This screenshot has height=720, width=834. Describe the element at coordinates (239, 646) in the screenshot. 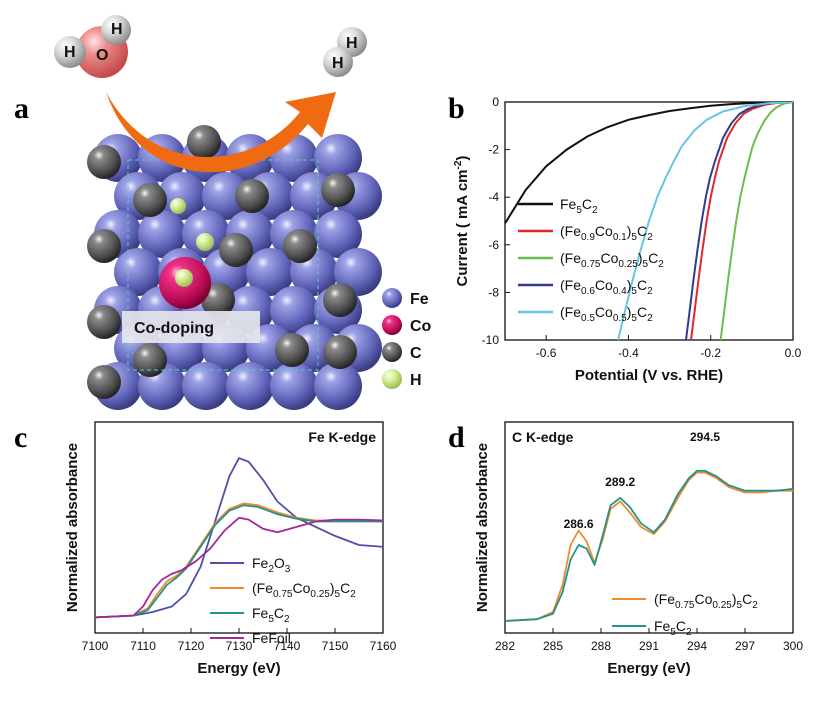

I see `x-tick-label: 7130` at that location.